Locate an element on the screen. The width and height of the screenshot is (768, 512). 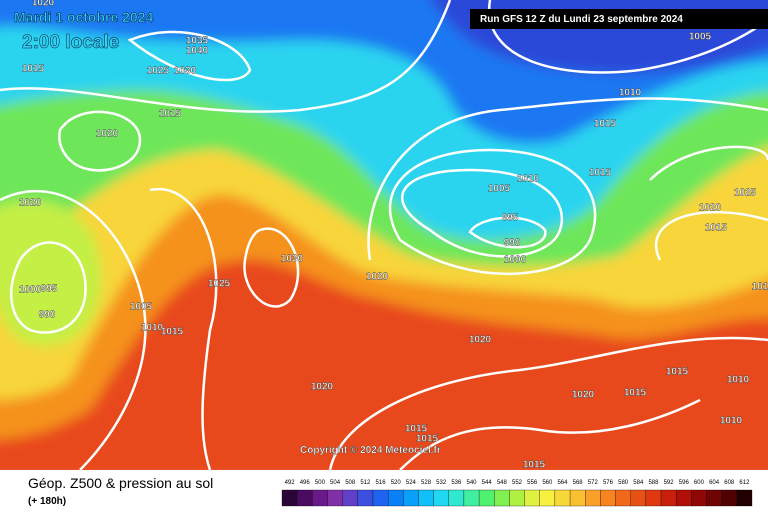
scale-label: 540 is located at coordinates (472, 483).